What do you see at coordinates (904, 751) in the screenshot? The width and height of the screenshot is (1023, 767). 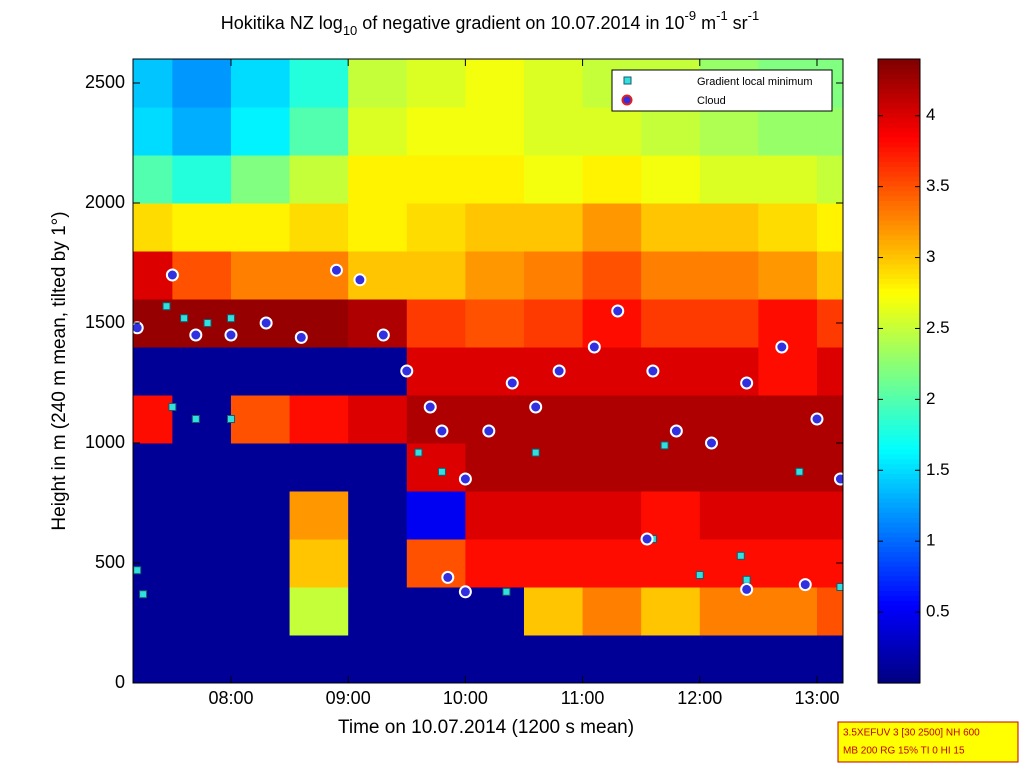 I see `info-text: MB 200 RG 15% TI 0 HI 15` at bounding box center [904, 751].